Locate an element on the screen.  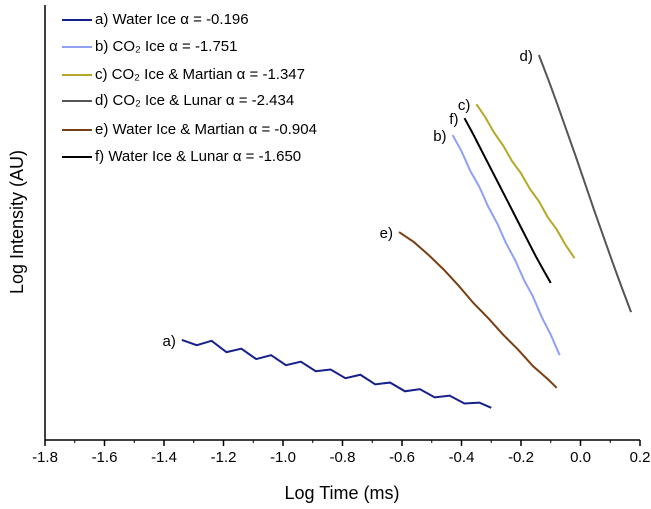
legend-label: b) CO₂ Ice α = -1.751 is located at coordinates (166, 46).